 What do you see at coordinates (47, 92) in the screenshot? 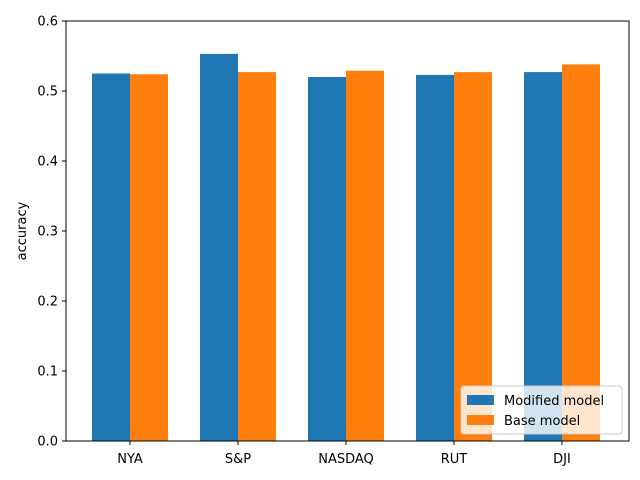
I see `y-tick-label: 0.5` at bounding box center [47, 92].